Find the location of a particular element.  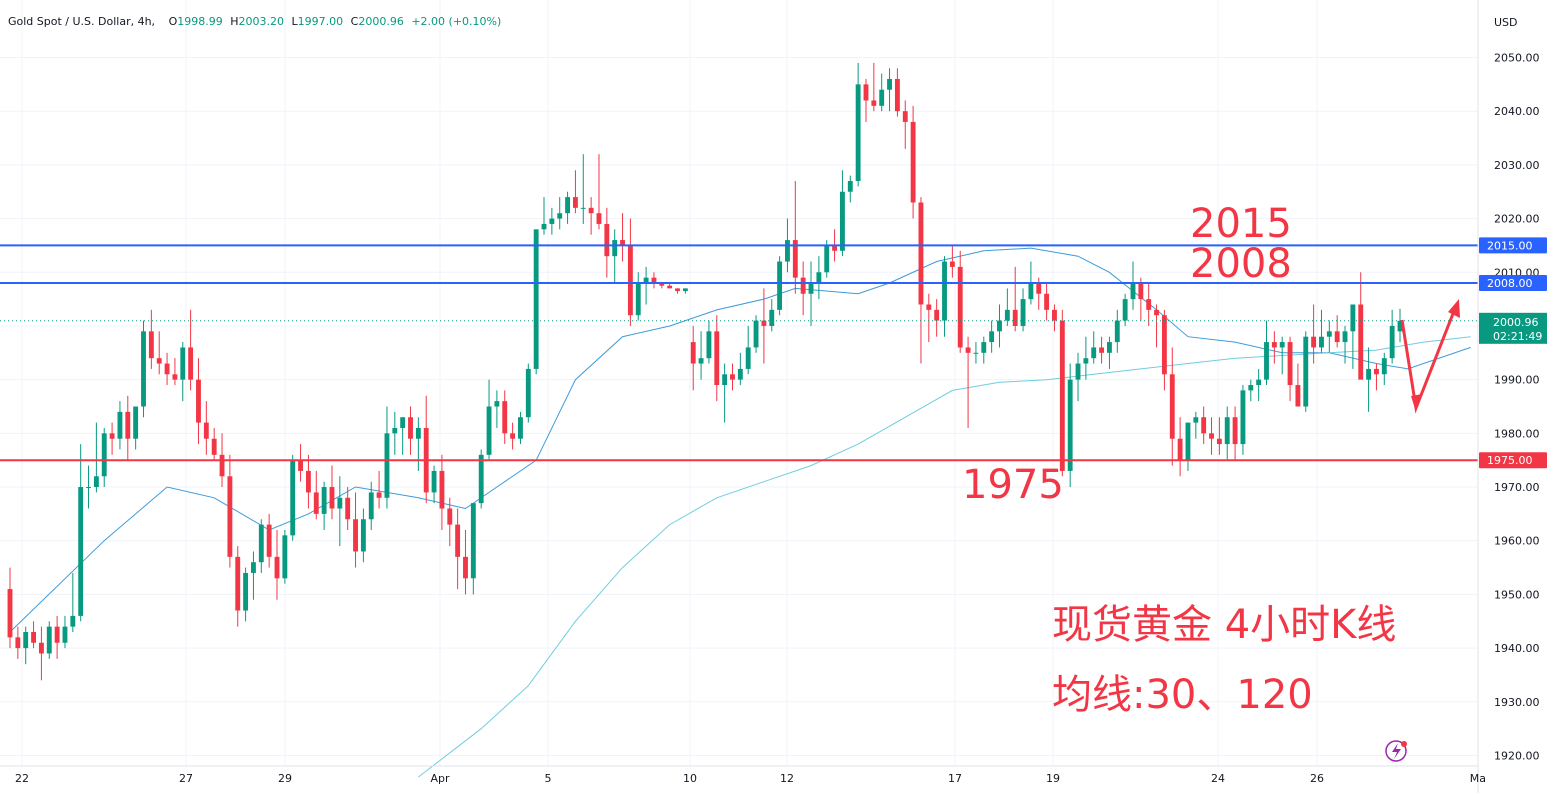

time-tick-label: Ma is located at coordinates (1478, 778).